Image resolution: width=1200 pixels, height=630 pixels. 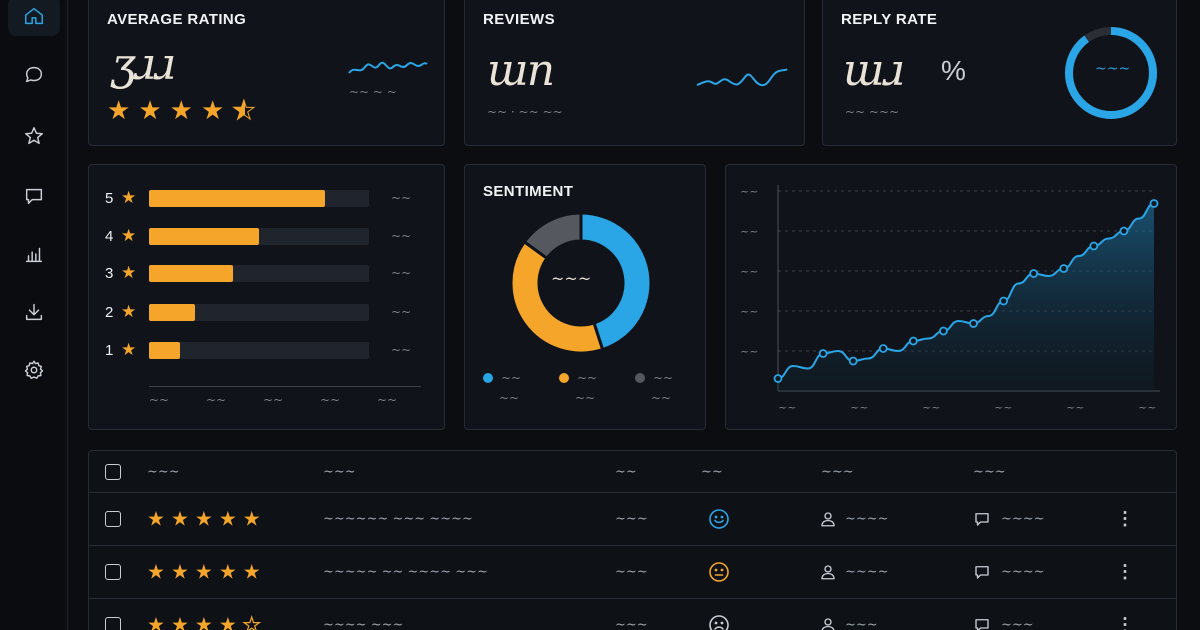 I want to click on header-review: ~~~, so click(x=339, y=471).